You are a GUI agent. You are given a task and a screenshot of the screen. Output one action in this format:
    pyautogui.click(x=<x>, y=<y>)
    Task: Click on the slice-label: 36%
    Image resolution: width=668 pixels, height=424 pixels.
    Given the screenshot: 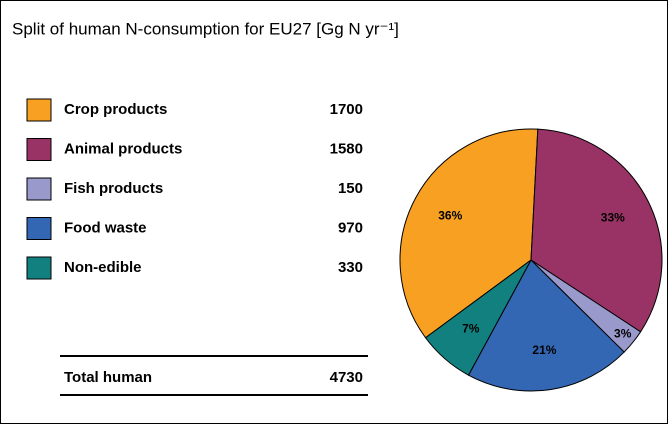 What is the action you would take?
    pyautogui.click(x=450, y=216)
    